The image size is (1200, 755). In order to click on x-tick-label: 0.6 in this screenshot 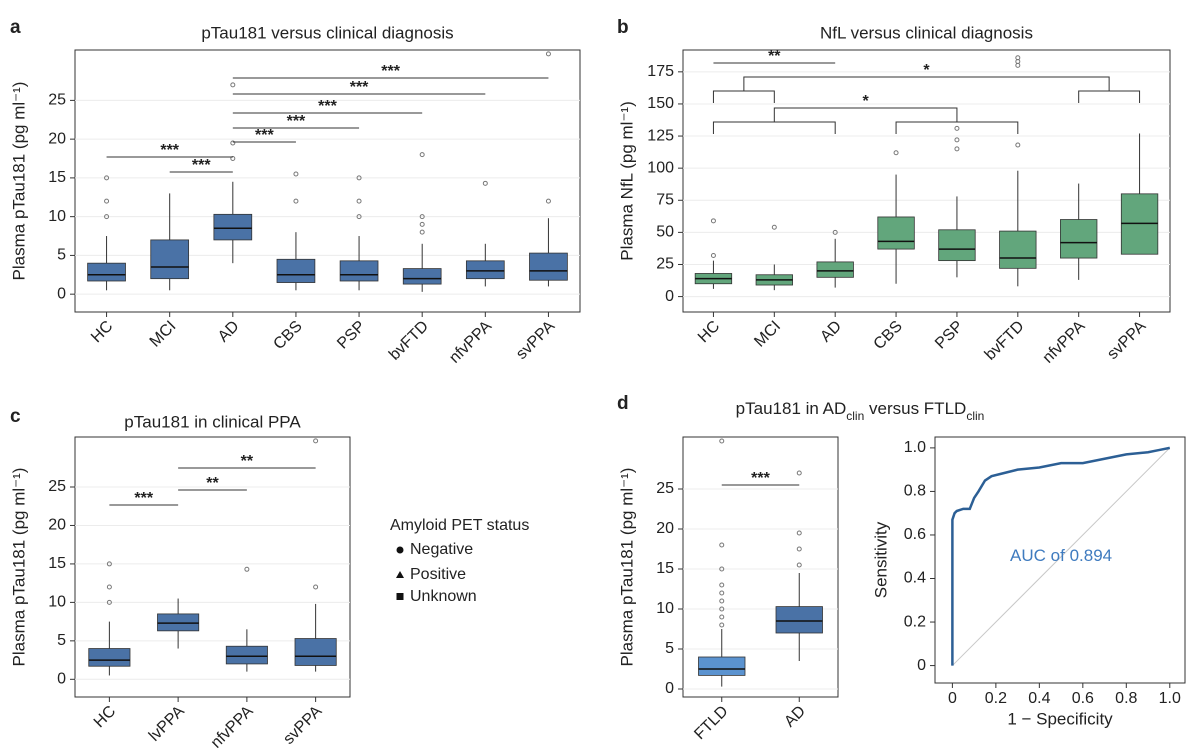, I will do `click(1083, 698)`.